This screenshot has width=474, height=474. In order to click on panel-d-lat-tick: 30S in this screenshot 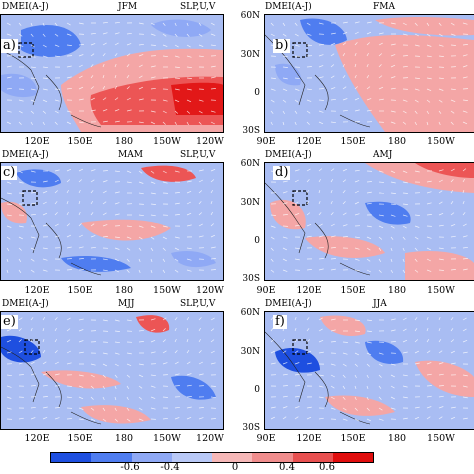, I will do `click(251, 279)`.